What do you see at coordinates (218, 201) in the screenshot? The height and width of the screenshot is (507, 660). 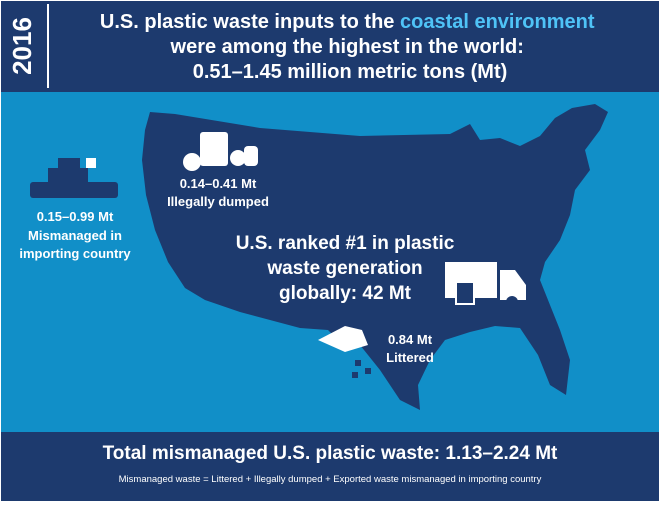 I see `callout-label: Illegally dumped` at bounding box center [218, 201].